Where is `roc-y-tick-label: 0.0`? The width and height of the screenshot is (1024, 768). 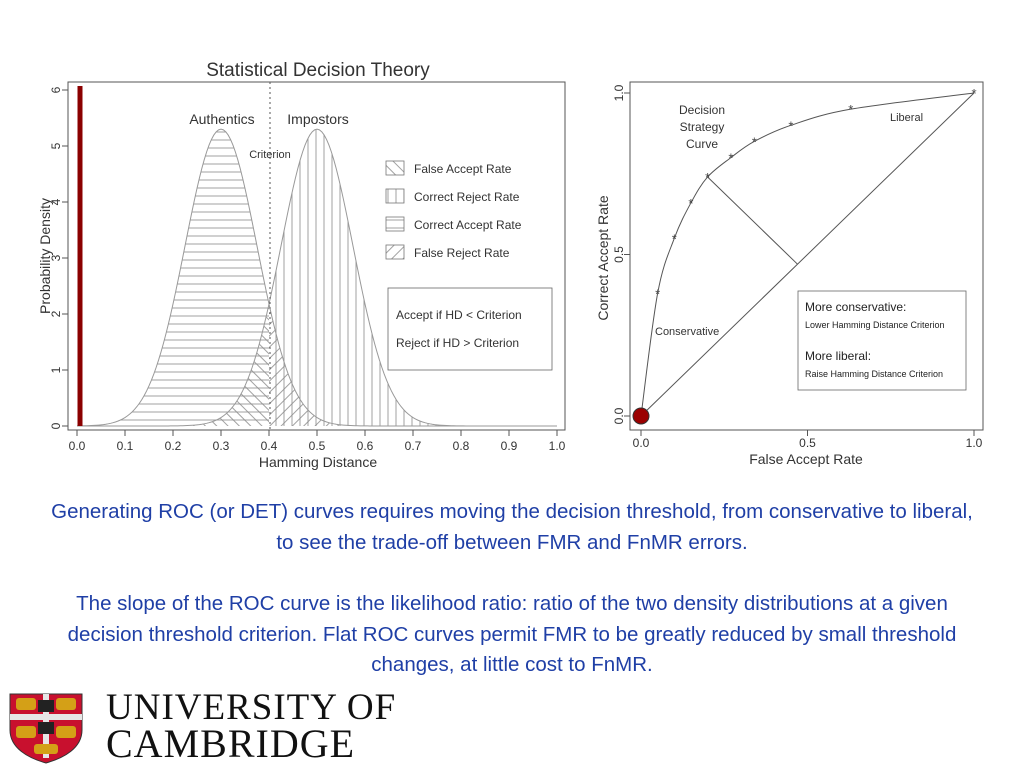 roc-y-tick-label: 0.0 is located at coordinates (619, 415).